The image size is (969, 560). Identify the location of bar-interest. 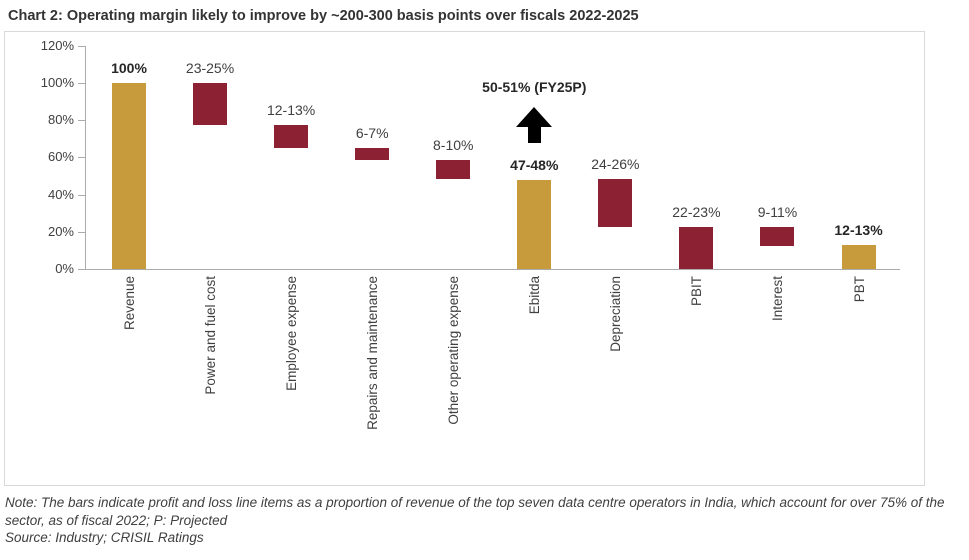
(777, 236).